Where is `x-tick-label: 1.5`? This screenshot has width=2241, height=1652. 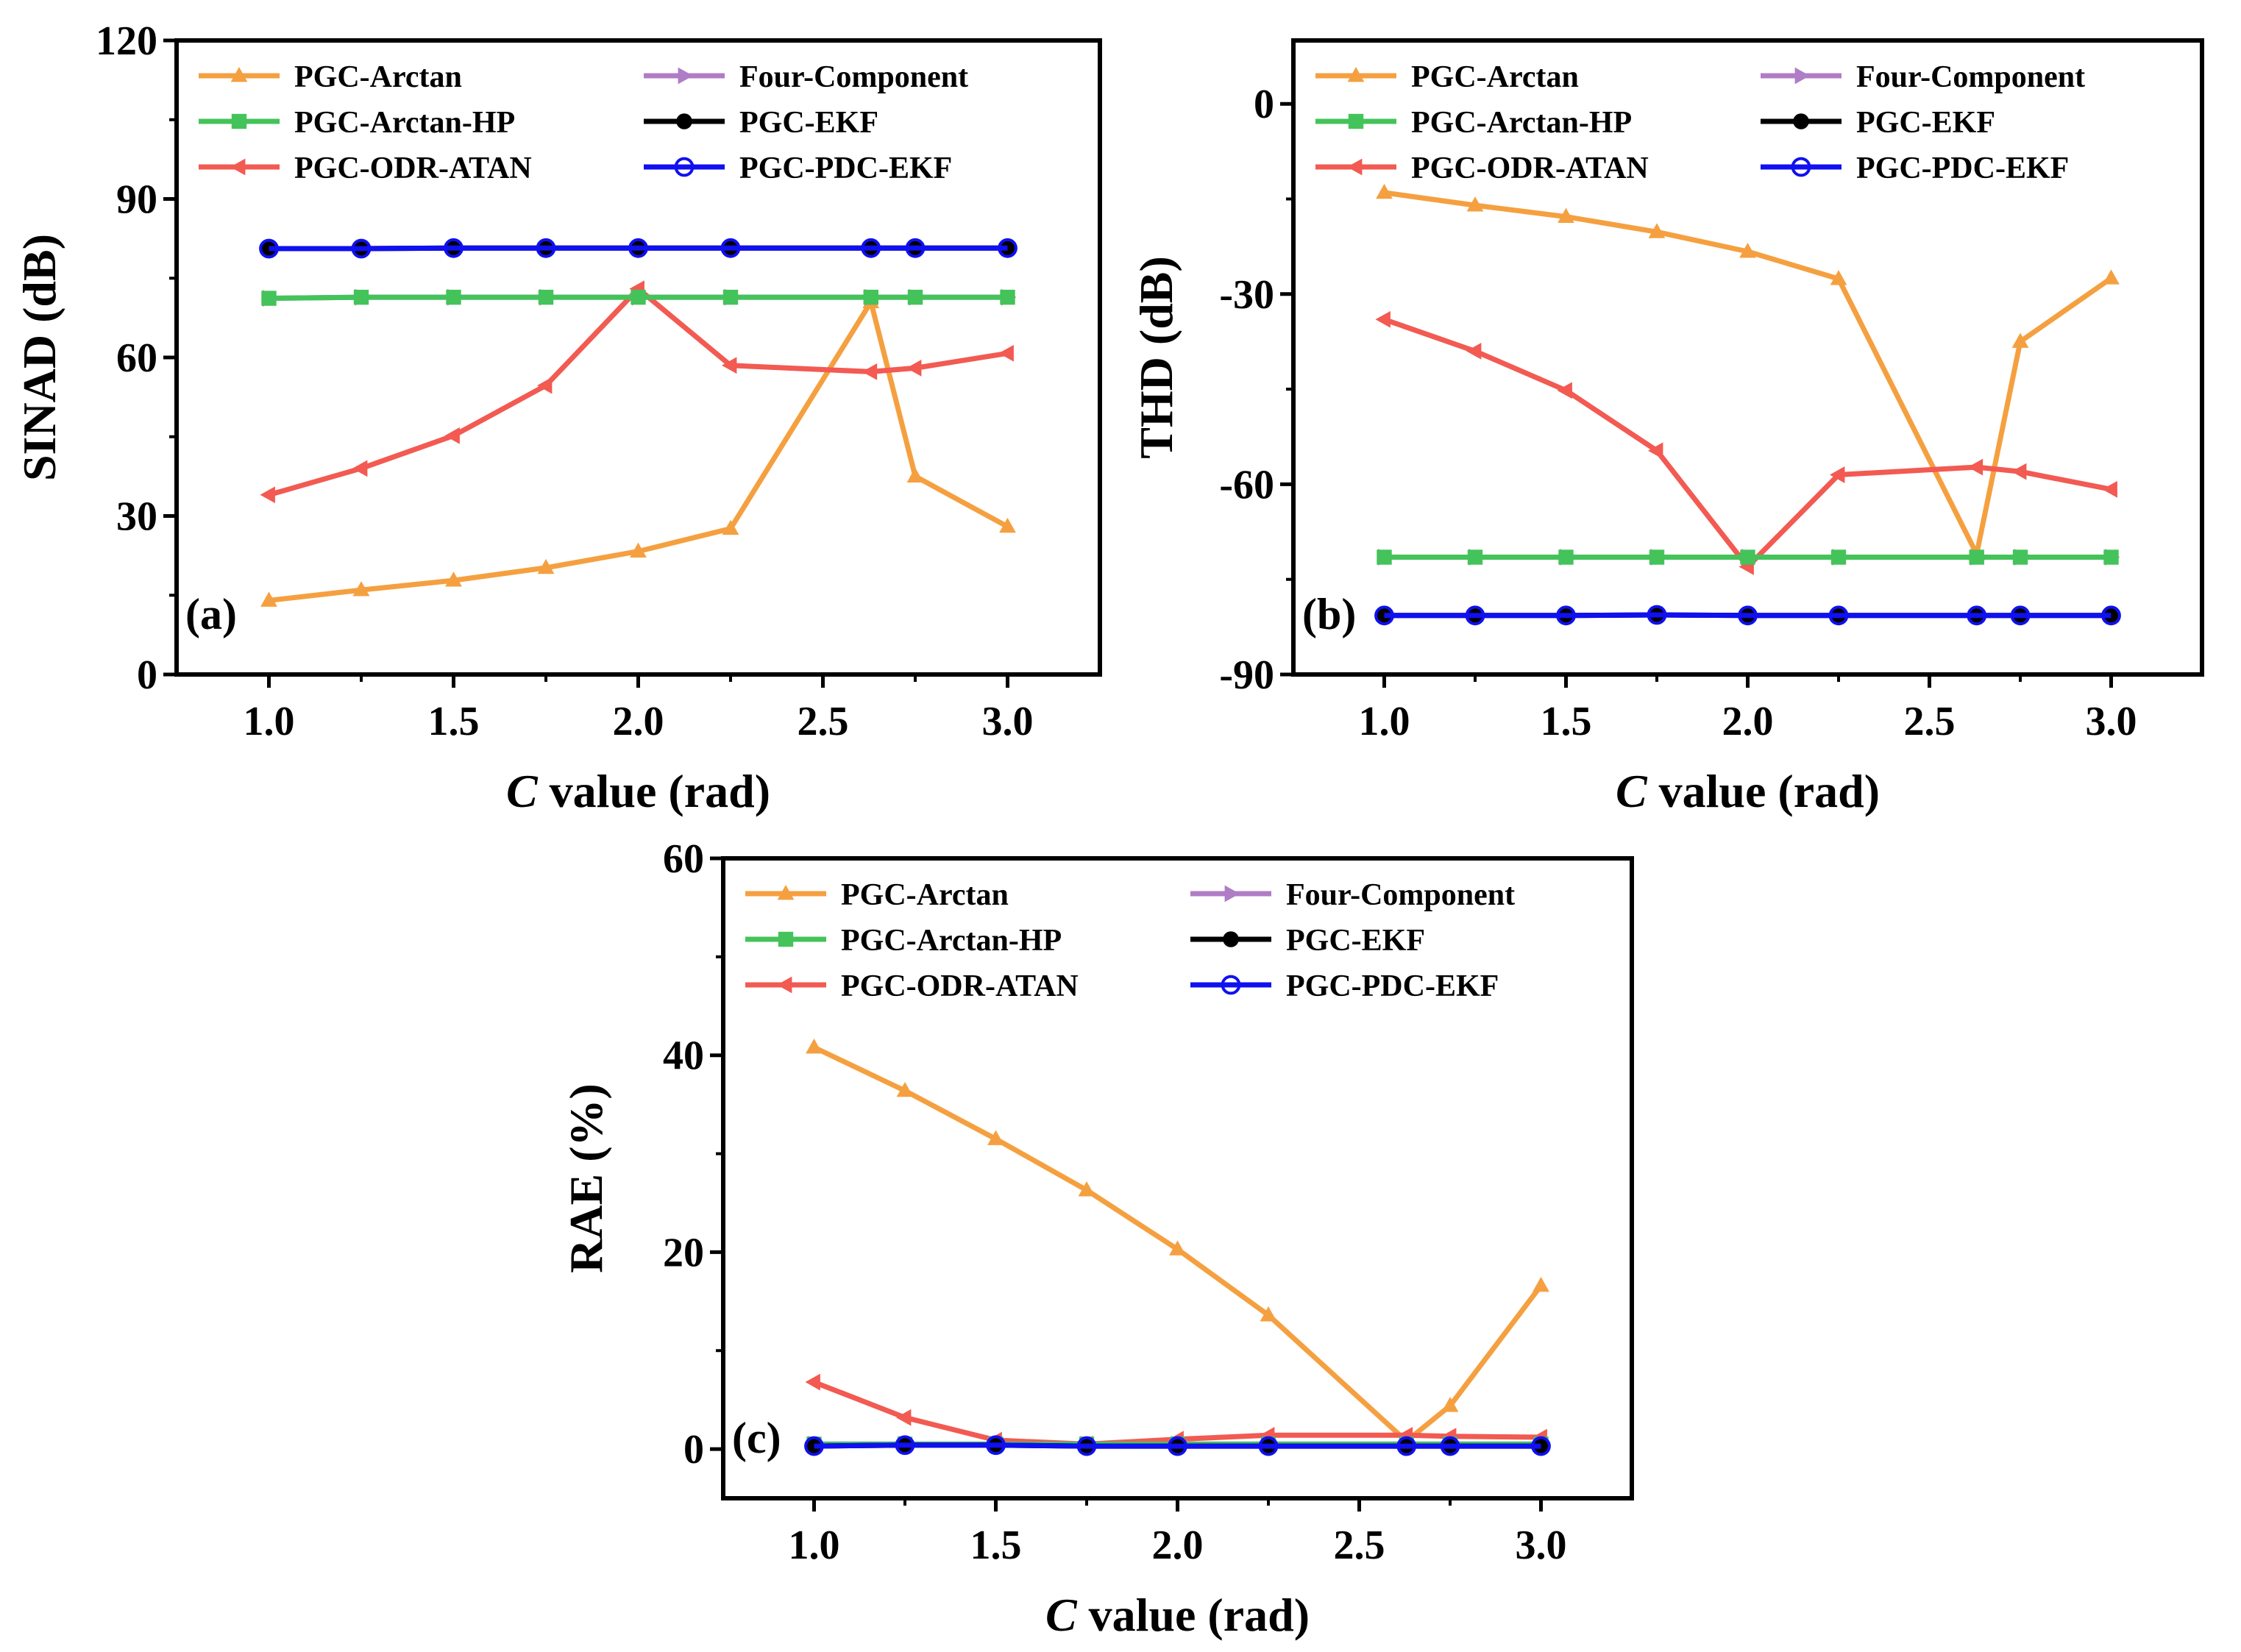
x-tick-label: 1.5 is located at coordinates (996, 1546).